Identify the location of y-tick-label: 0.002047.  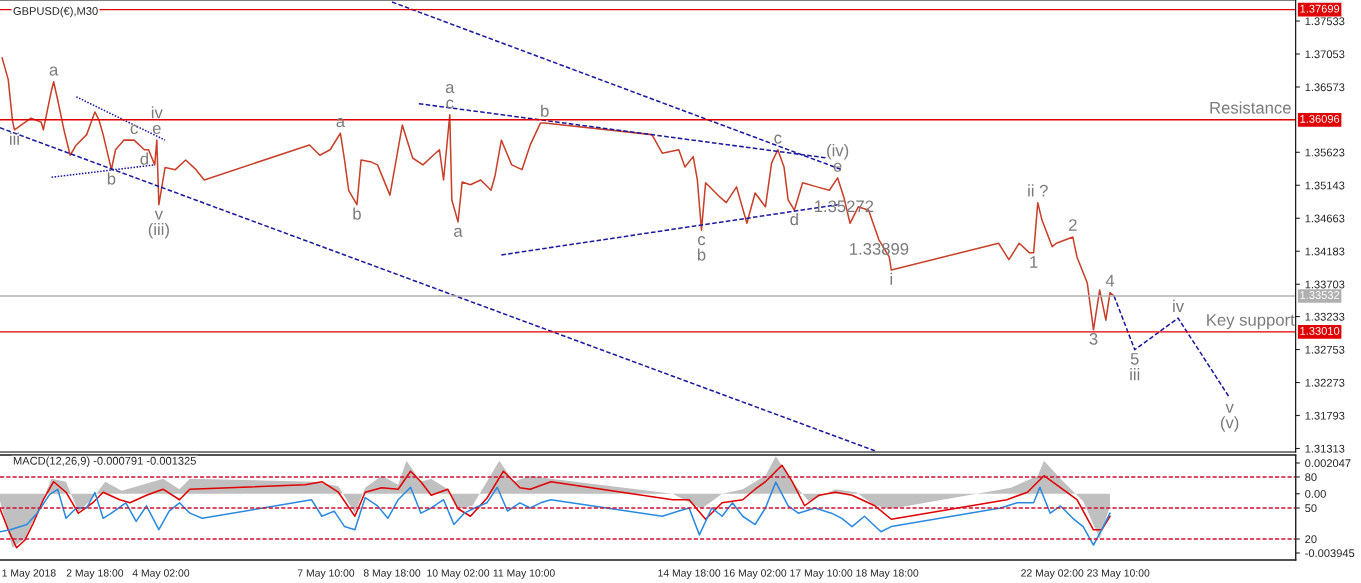
(1328, 463).